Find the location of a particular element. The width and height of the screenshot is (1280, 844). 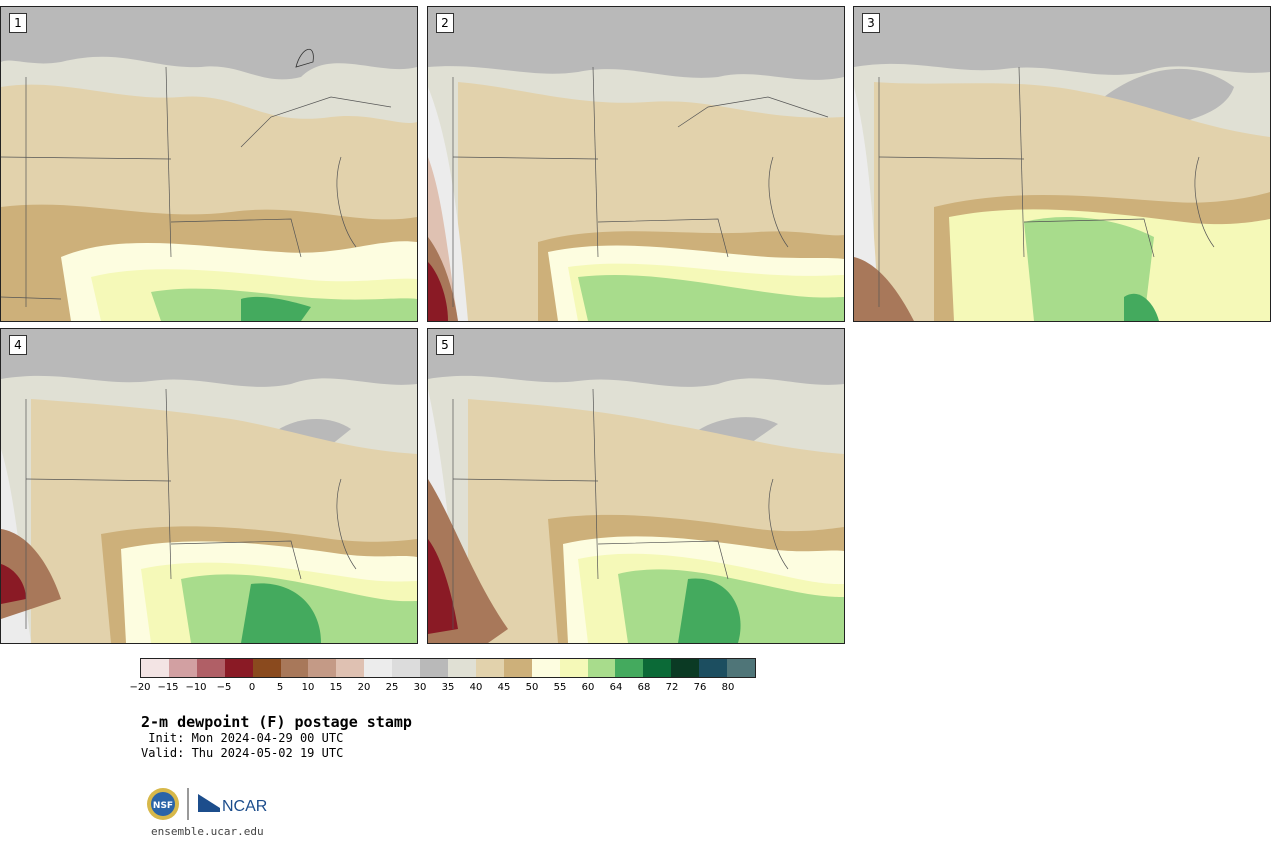

postage-stamp-panel-2: 2 is located at coordinates (636, 164).